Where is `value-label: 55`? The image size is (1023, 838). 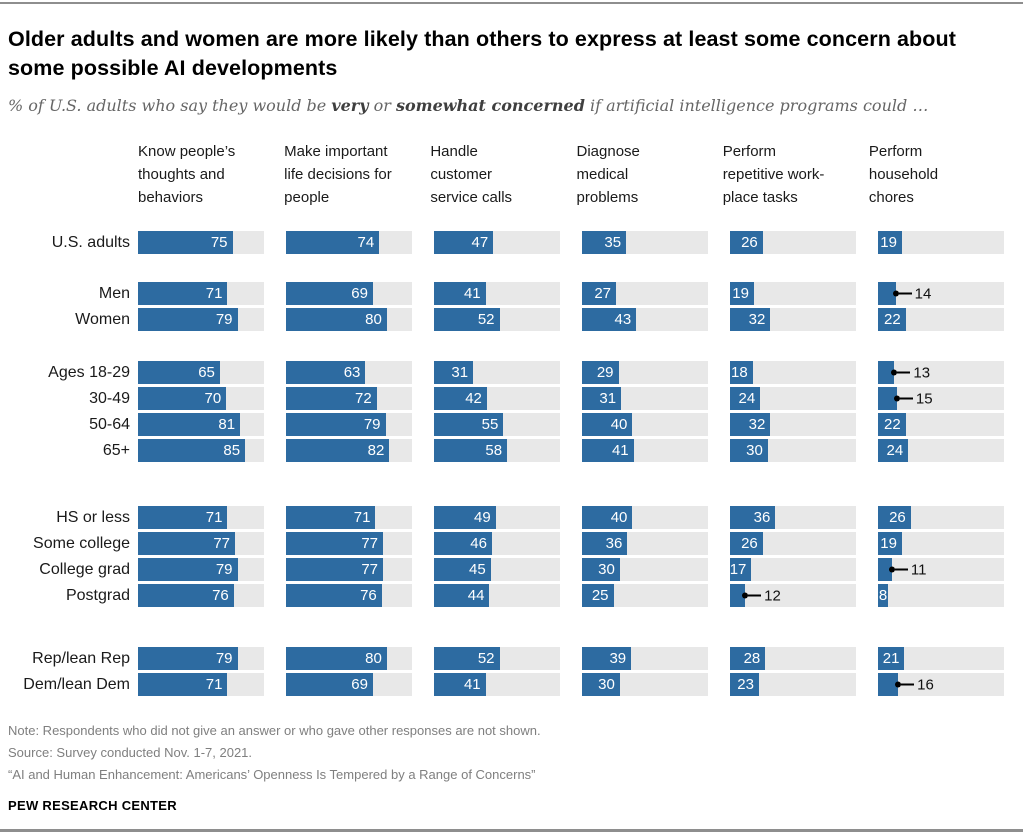
value-label: 55 is located at coordinates (490, 424).